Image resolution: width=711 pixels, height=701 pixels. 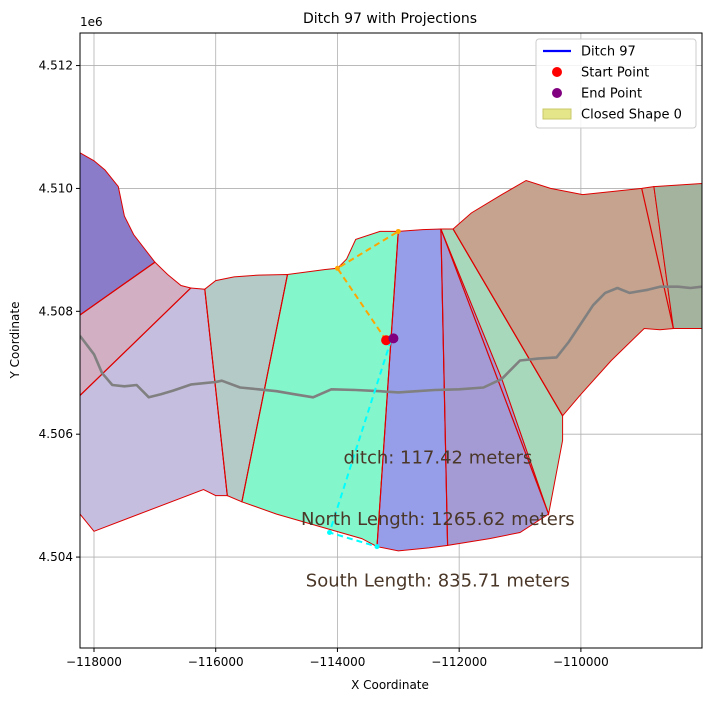 I want to click on y-tick-label: 4.504, so click(x=56, y=557).